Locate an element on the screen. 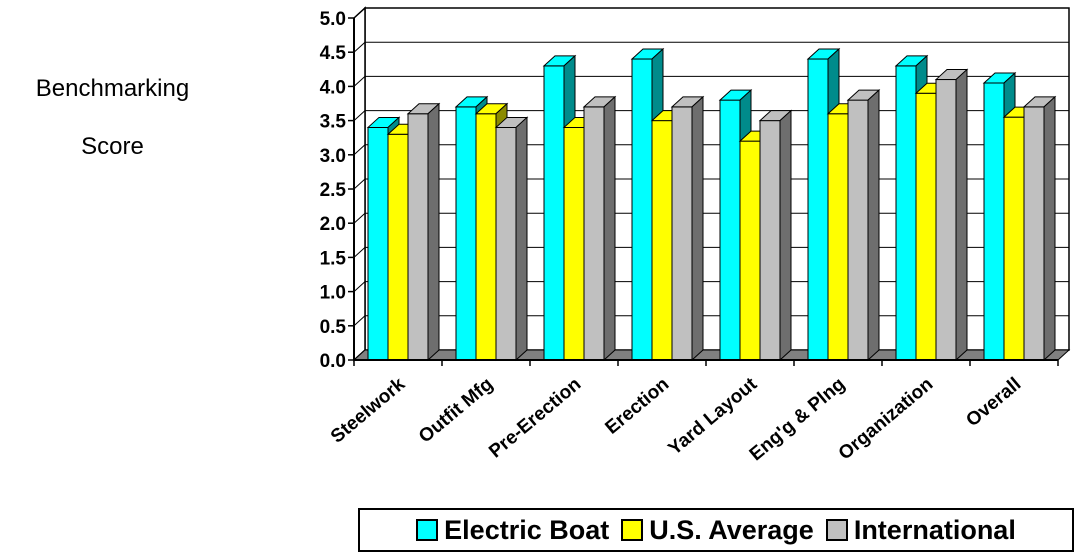  legend-item-electric-boat: Electric Boat is located at coordinates (512, 530).